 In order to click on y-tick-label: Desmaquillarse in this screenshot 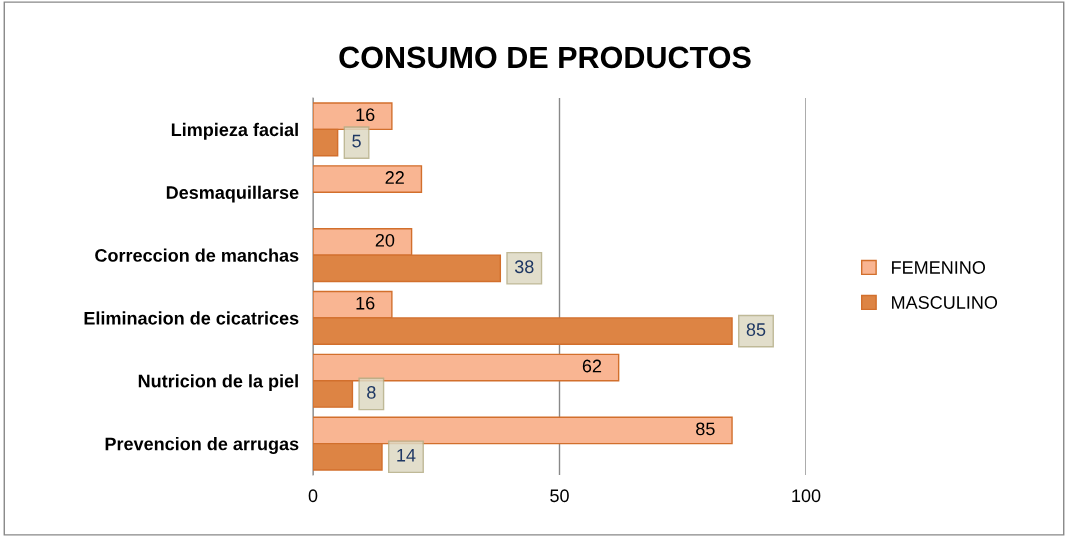, I will do `click(232, 194)`.